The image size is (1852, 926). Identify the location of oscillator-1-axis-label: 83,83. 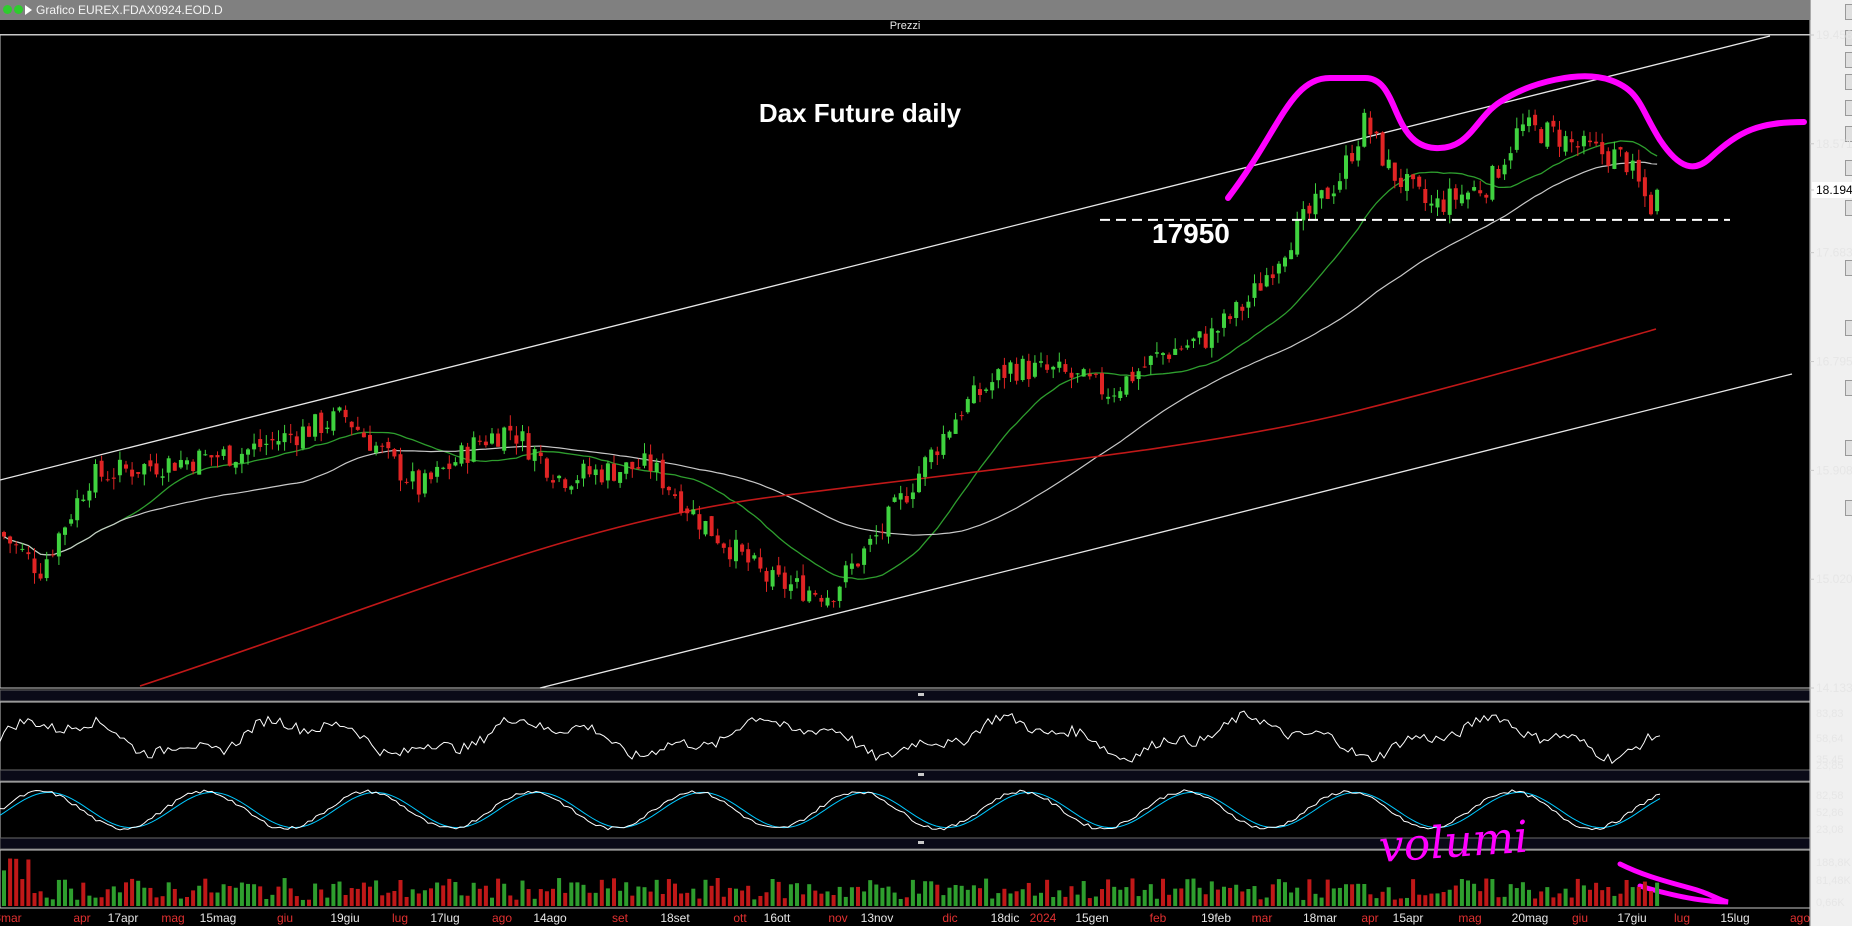
(1830, 714).